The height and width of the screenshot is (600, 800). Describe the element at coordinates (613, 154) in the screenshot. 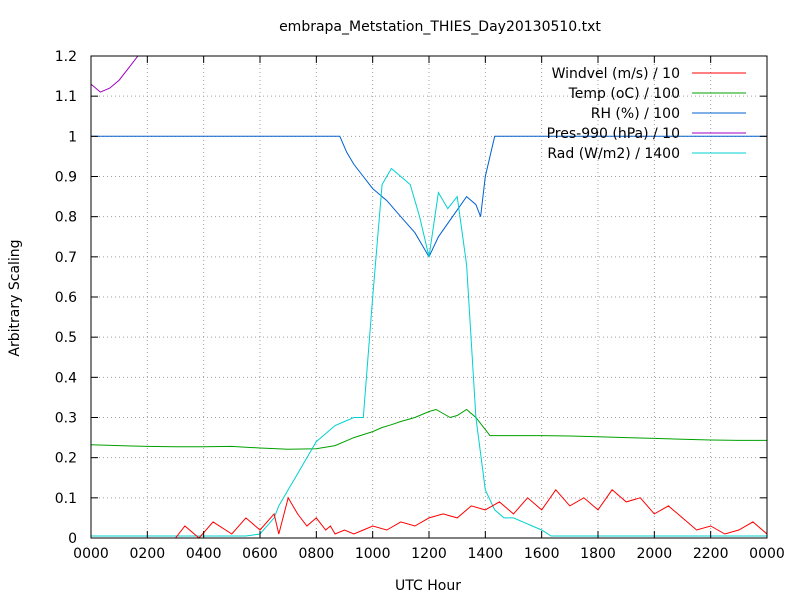

I see `legend-label: Rad (W/m2) / 1400` at that location.